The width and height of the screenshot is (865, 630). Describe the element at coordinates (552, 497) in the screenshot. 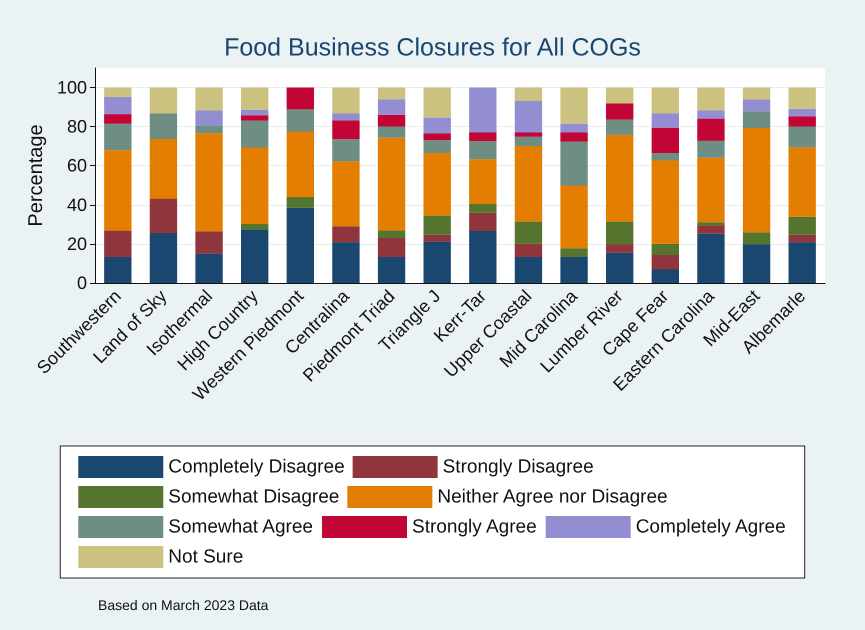

I see `legend-label: Neither Agree nor Disagree` at that location.